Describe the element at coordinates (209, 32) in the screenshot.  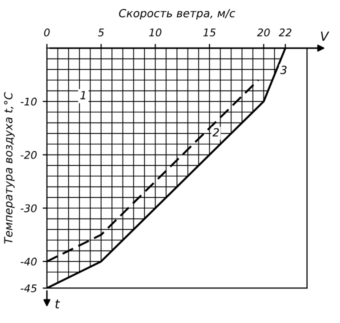
I see `x-tick-label: 15` at that location.